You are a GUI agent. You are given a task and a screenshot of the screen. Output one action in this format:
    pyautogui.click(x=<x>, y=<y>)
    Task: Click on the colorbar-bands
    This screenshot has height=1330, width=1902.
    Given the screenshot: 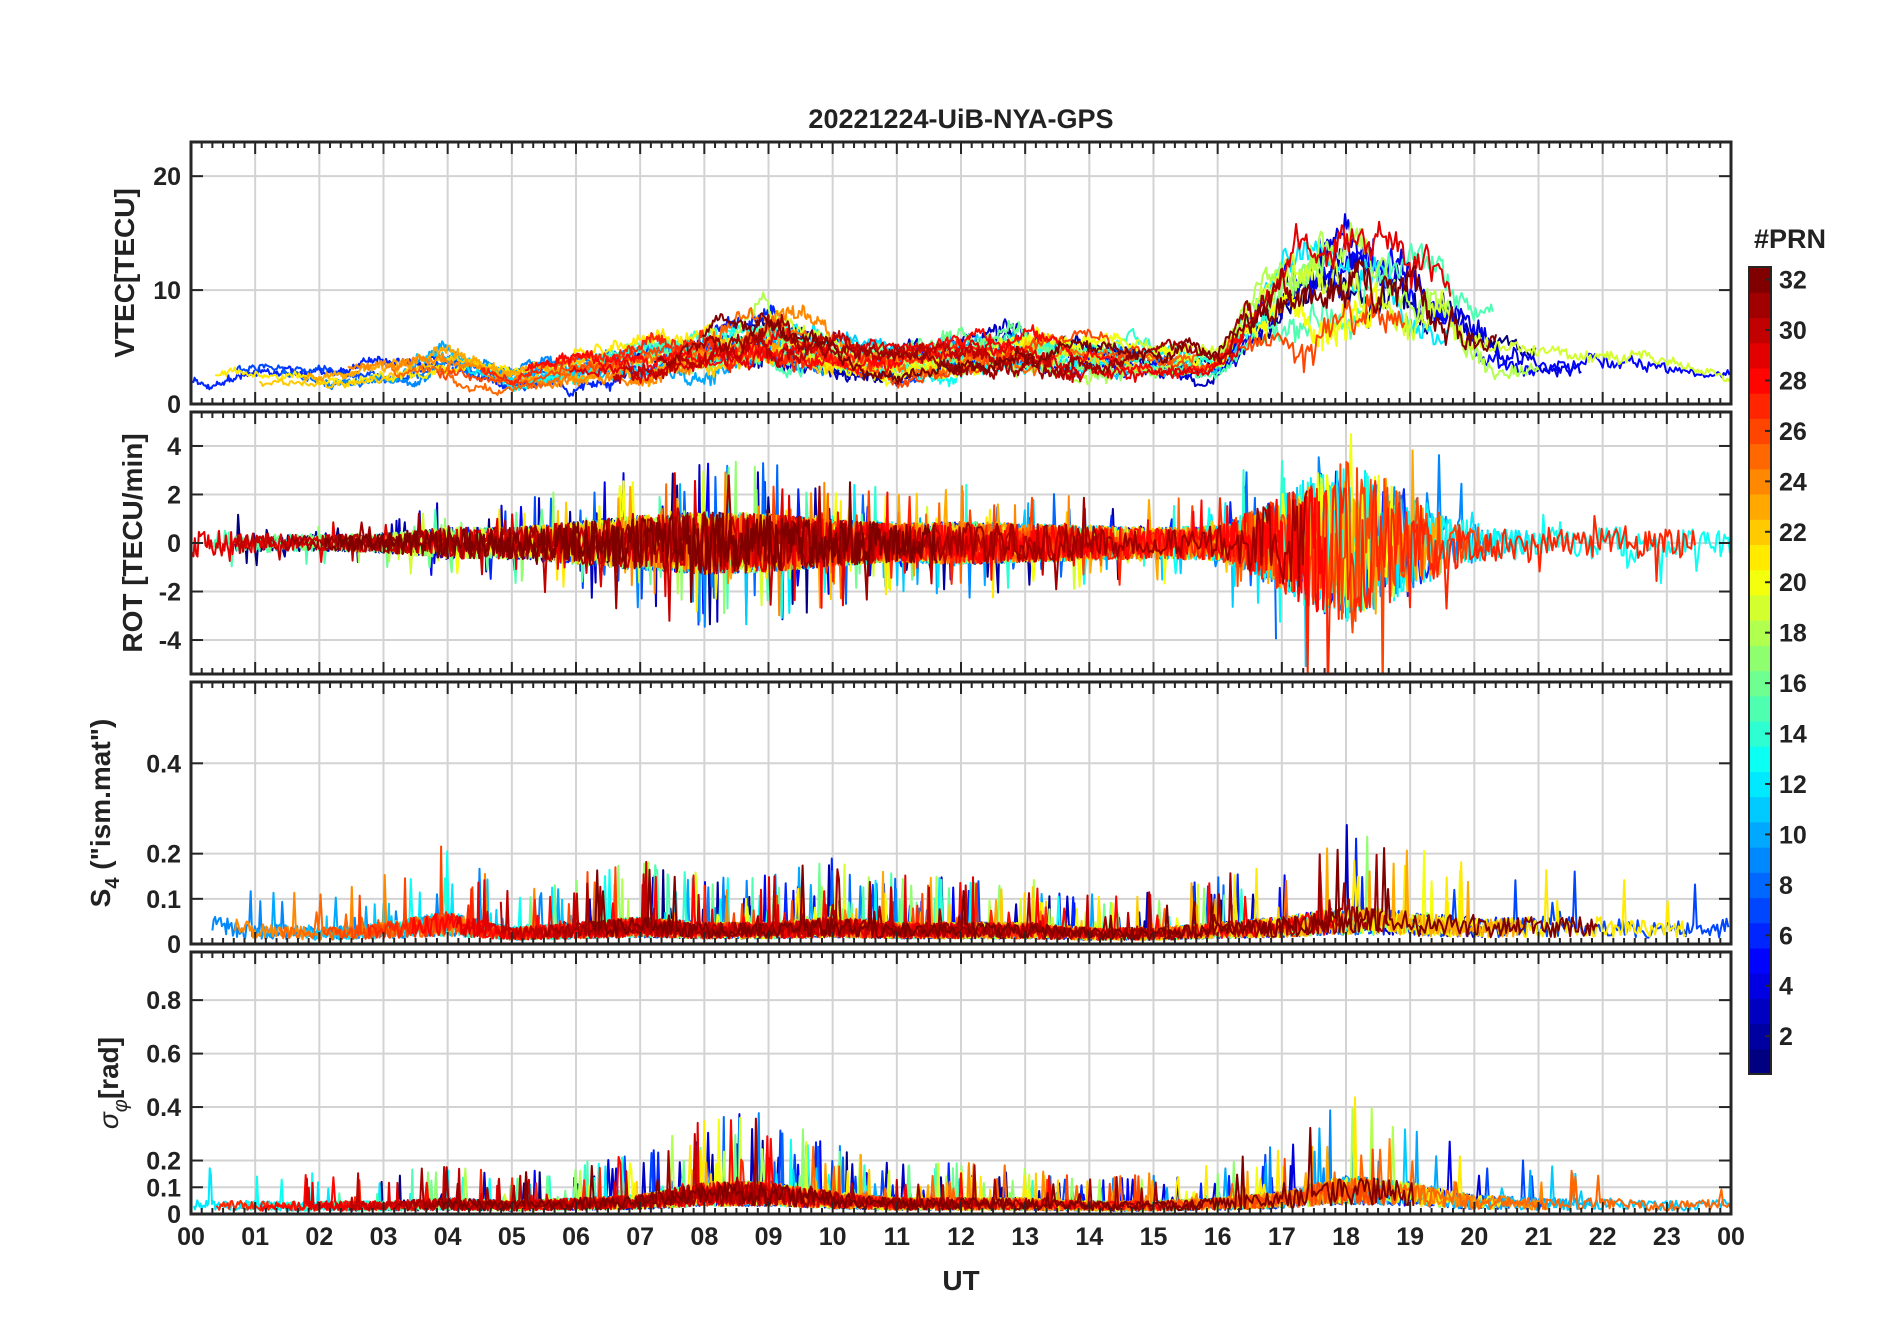 What is the action you would take?
    pyautogui.click(x=1760, y=671)
    